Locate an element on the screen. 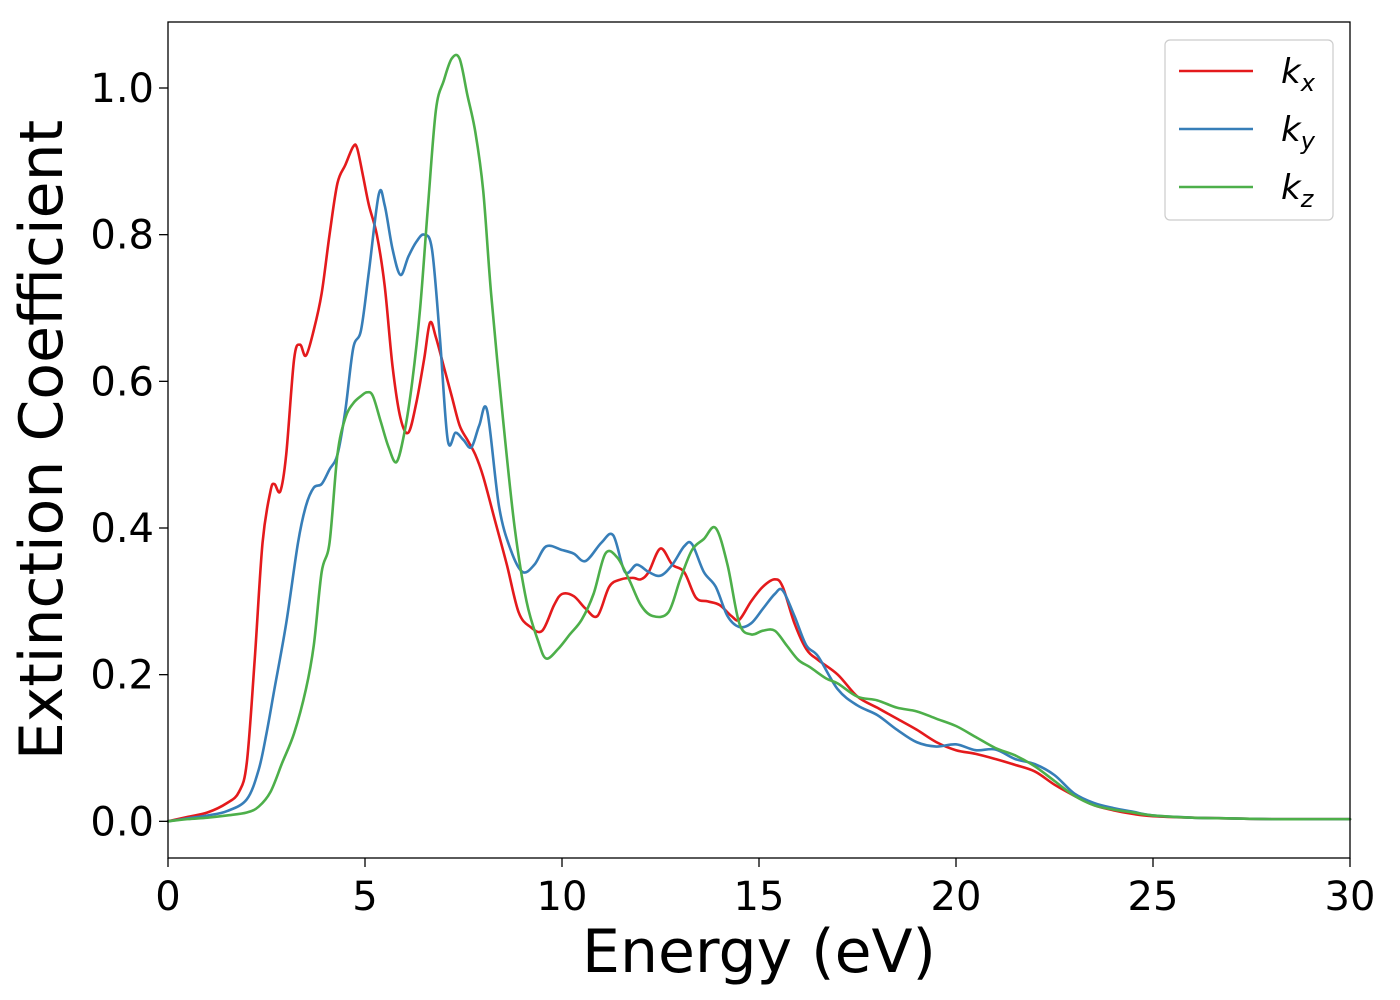 The image size is (1400, 1000). x-tick-label: 20 is located at coordinates (956, 897).